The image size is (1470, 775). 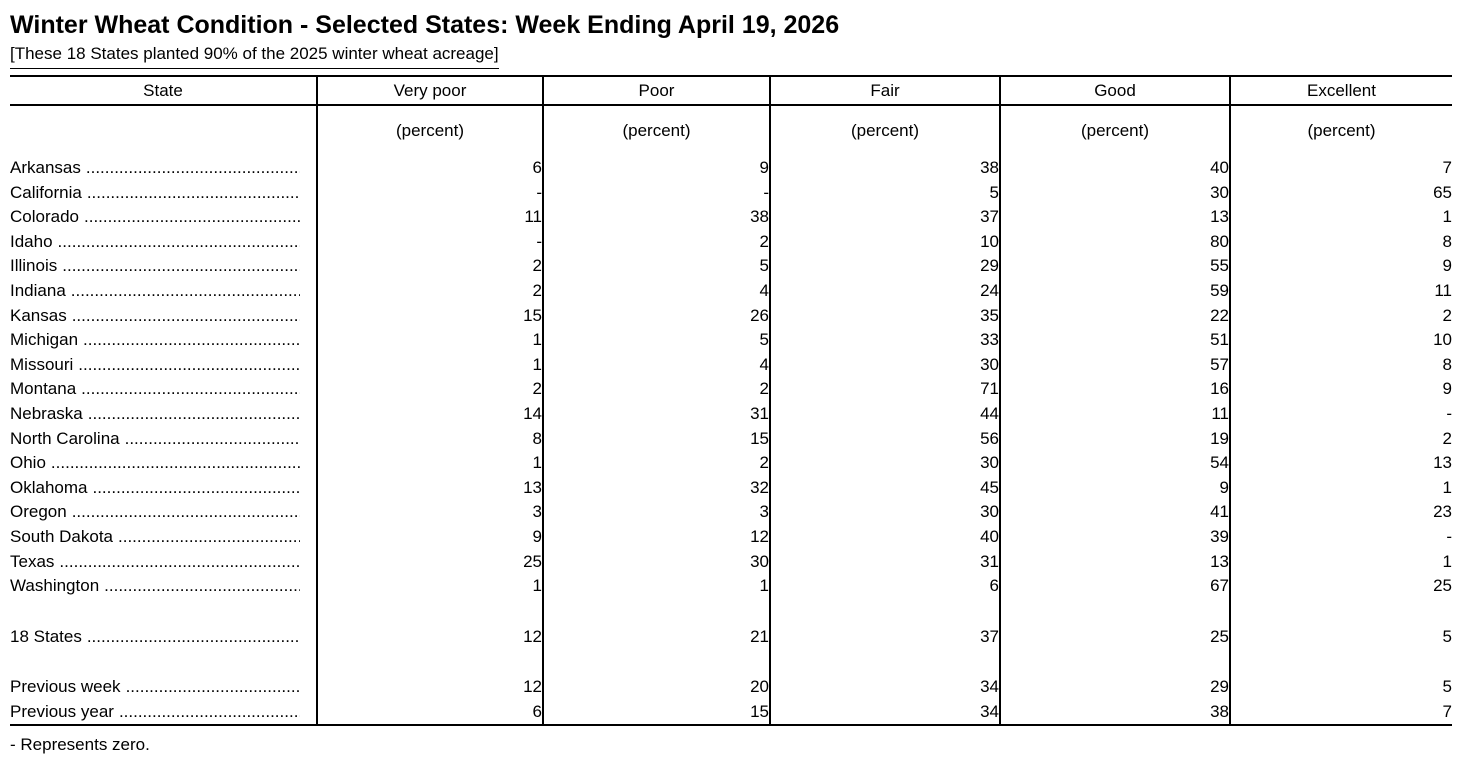 I want to click on value-cell: 39, so click(x=1114, y=537).